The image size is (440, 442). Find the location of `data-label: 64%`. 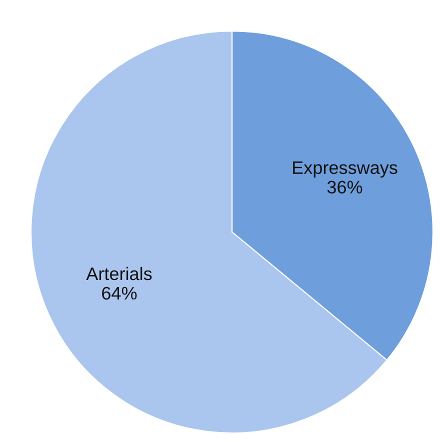

data-label: 64% is located at coordinates (119, 293).